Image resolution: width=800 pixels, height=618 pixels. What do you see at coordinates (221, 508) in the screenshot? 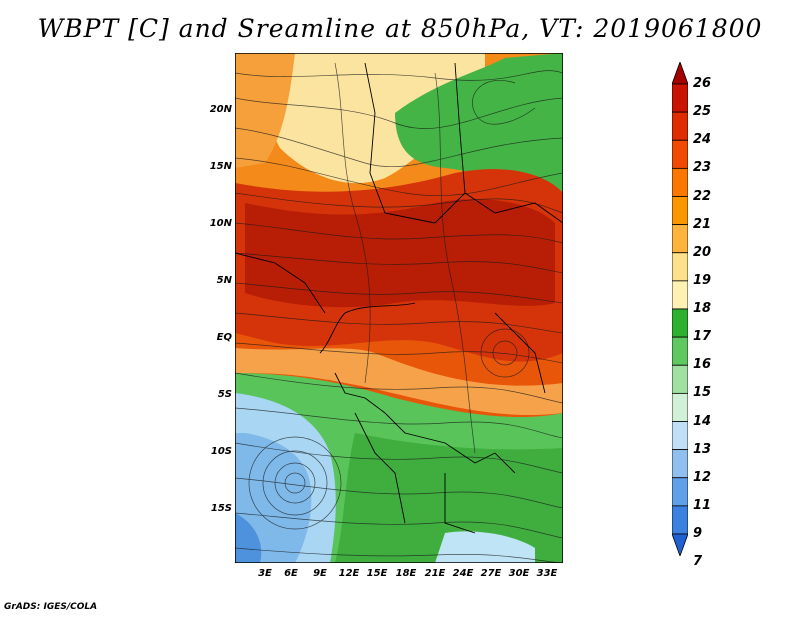
I see `lat-label: 15S` at bounding box center [221, 508].